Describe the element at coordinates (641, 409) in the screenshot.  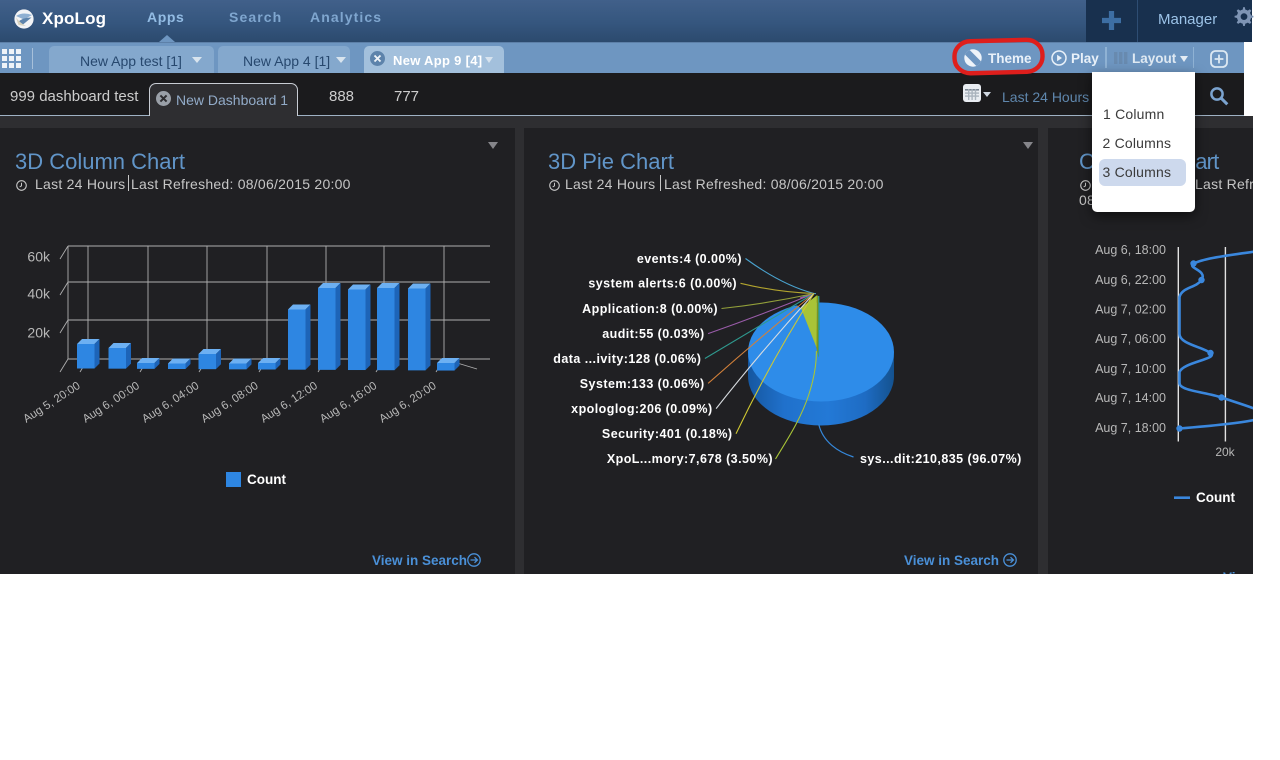
I see `svg-text: xpologlog:206 (0.09%)` at that location.